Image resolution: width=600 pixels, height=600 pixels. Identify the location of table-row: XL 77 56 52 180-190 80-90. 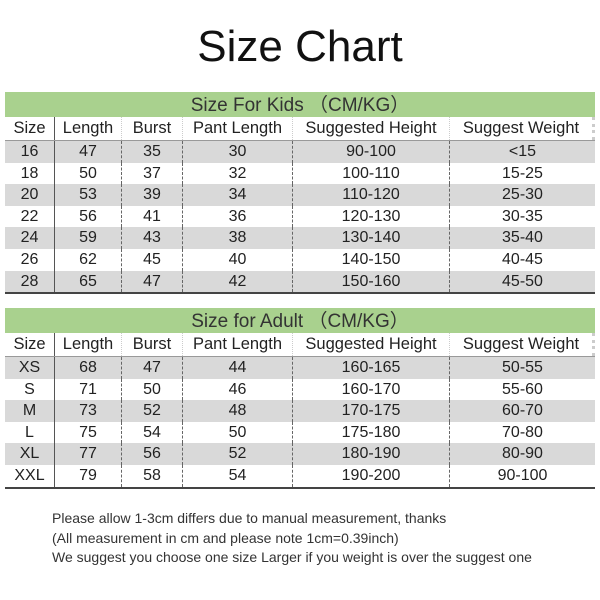
(300, 454).